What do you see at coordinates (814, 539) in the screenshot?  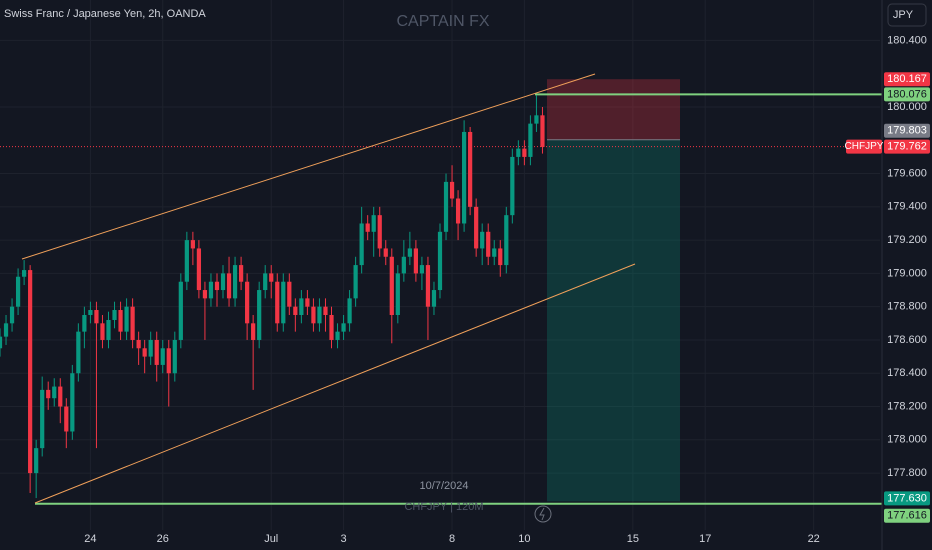 I see `x-tick-label: 22` at bounding box center [814, 539].